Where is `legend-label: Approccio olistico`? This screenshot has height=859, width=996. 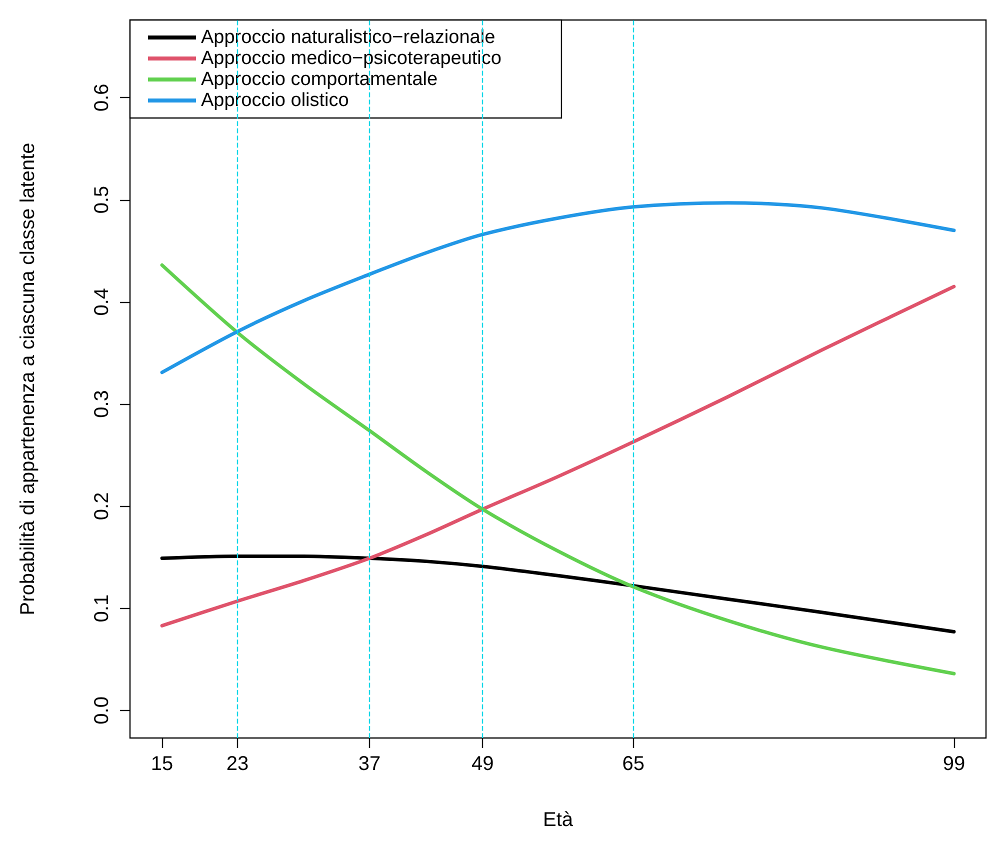
legend-label: Approccio olistico is located at coordinates (275, 100).